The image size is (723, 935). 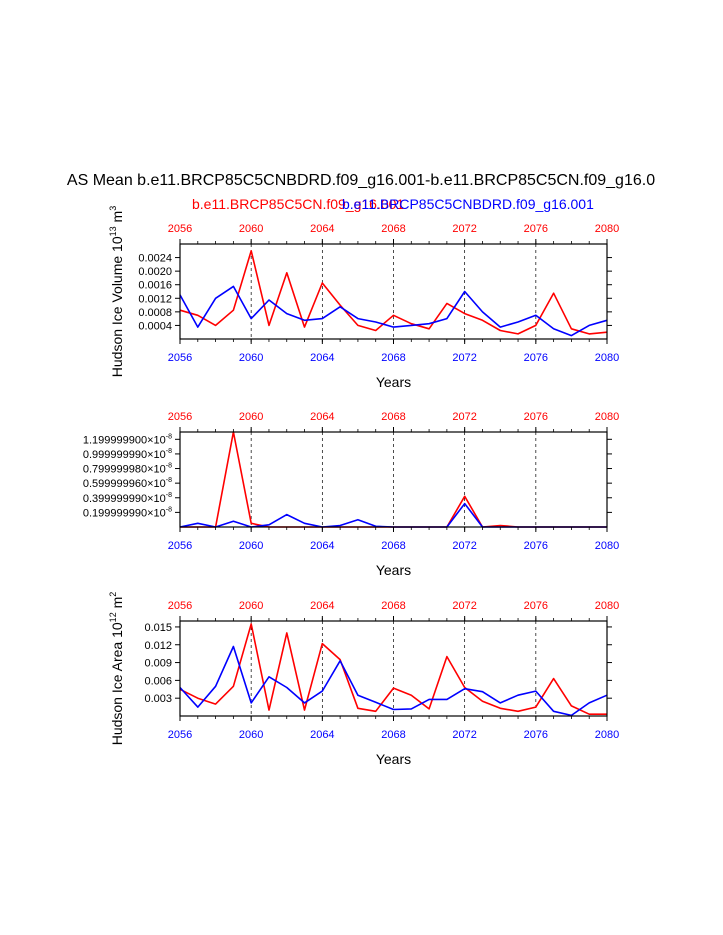 I want to click on y-tick-label: 0.399999990×10⁻⁸, so click(x=127, y=498).